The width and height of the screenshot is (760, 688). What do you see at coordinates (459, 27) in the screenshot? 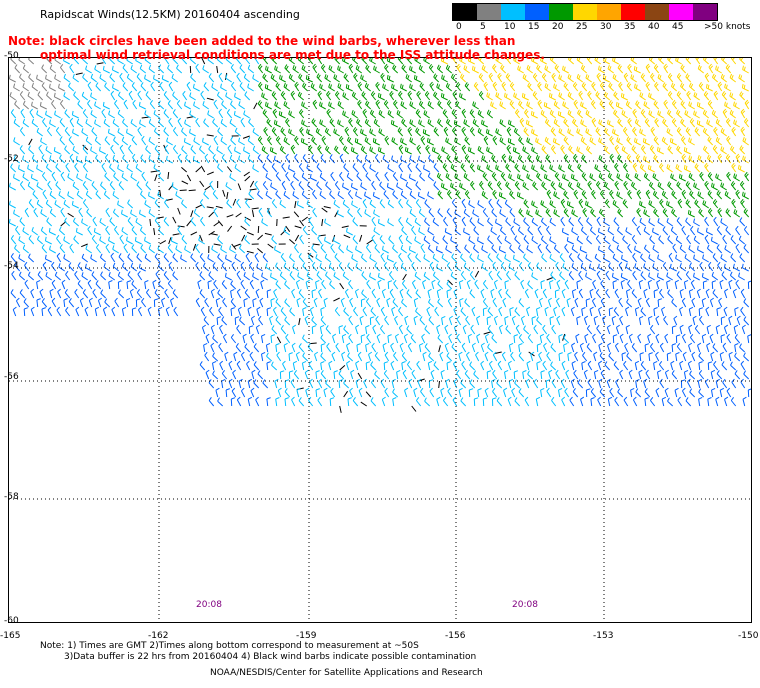
I see `colorbar-label: 0` at bounding box center [459, 27].